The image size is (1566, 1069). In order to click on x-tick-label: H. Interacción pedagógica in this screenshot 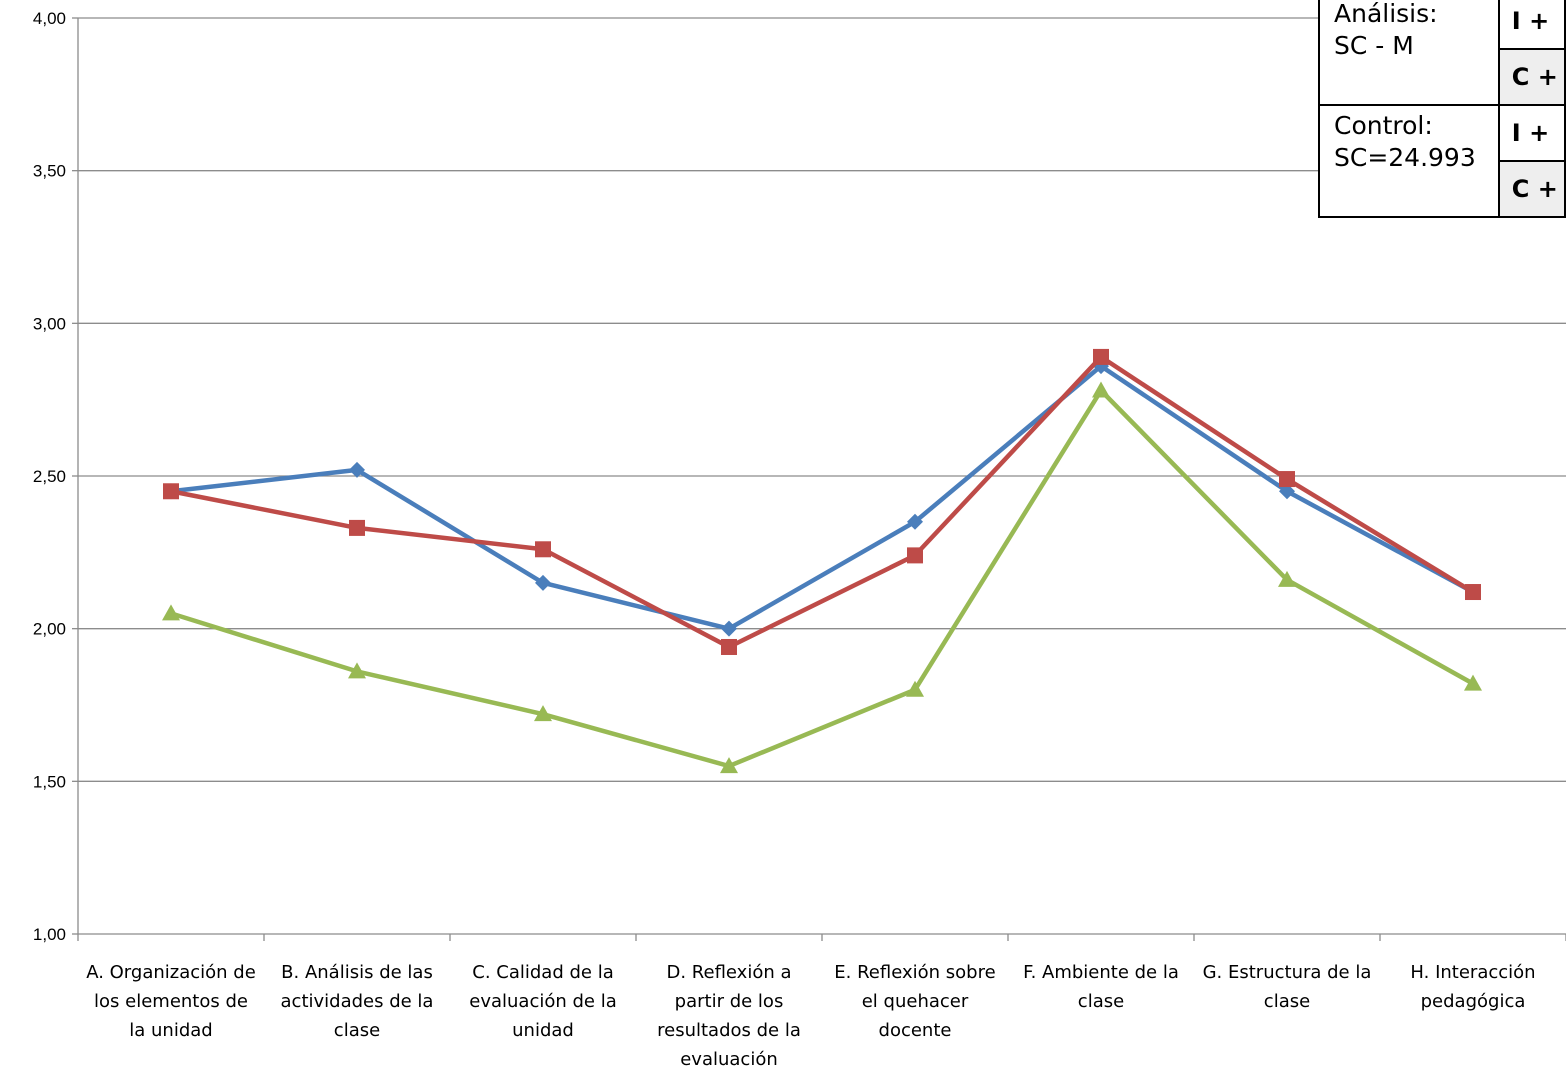, I will do `click(1472, 987)`.